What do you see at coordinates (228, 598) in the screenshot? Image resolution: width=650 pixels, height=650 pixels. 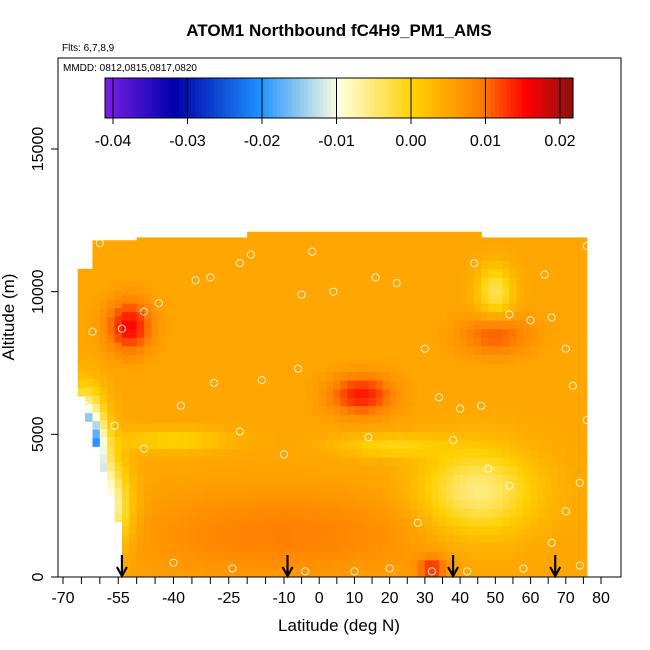 I see `x-tick-label: -25` at bounding box center [228, 598].